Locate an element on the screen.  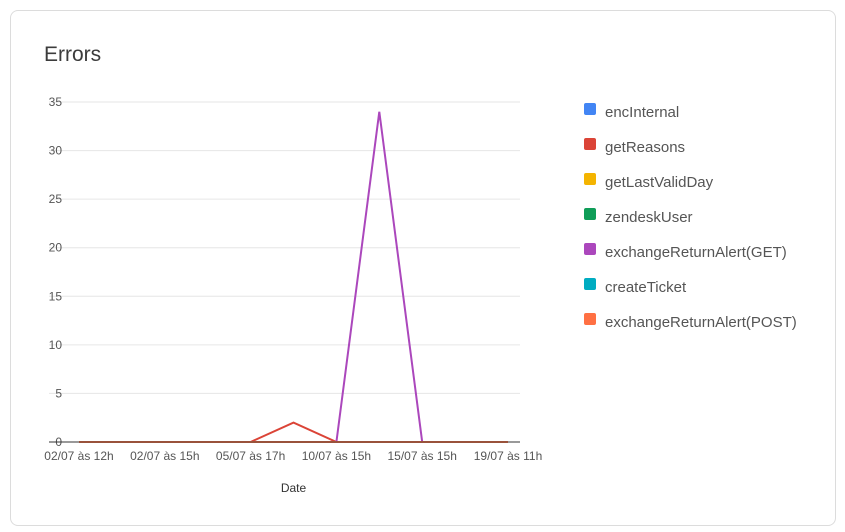
x-axis-title: Date is located at coordinates (294, 488).